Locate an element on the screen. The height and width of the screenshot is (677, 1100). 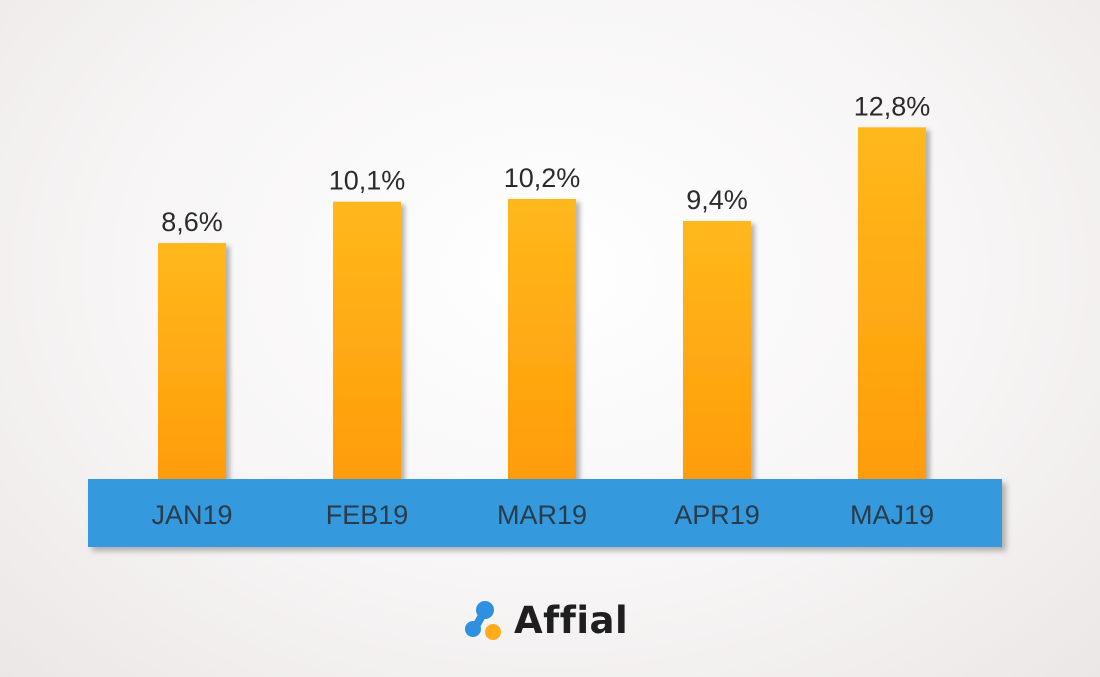
bar-mar19 is located at coordinates (542, 339).